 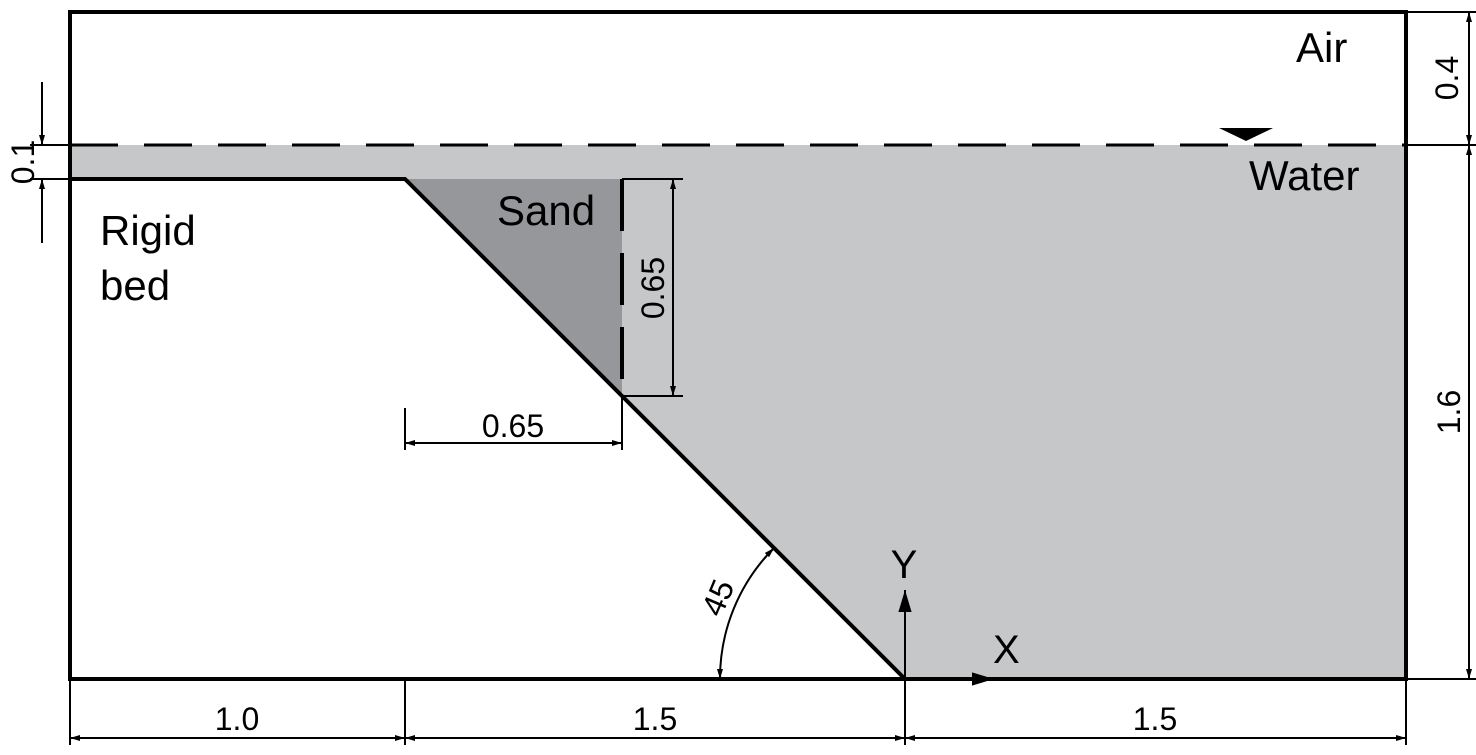 I want to click on water-depth-label: 1.6, so click(x=1449, y=412).